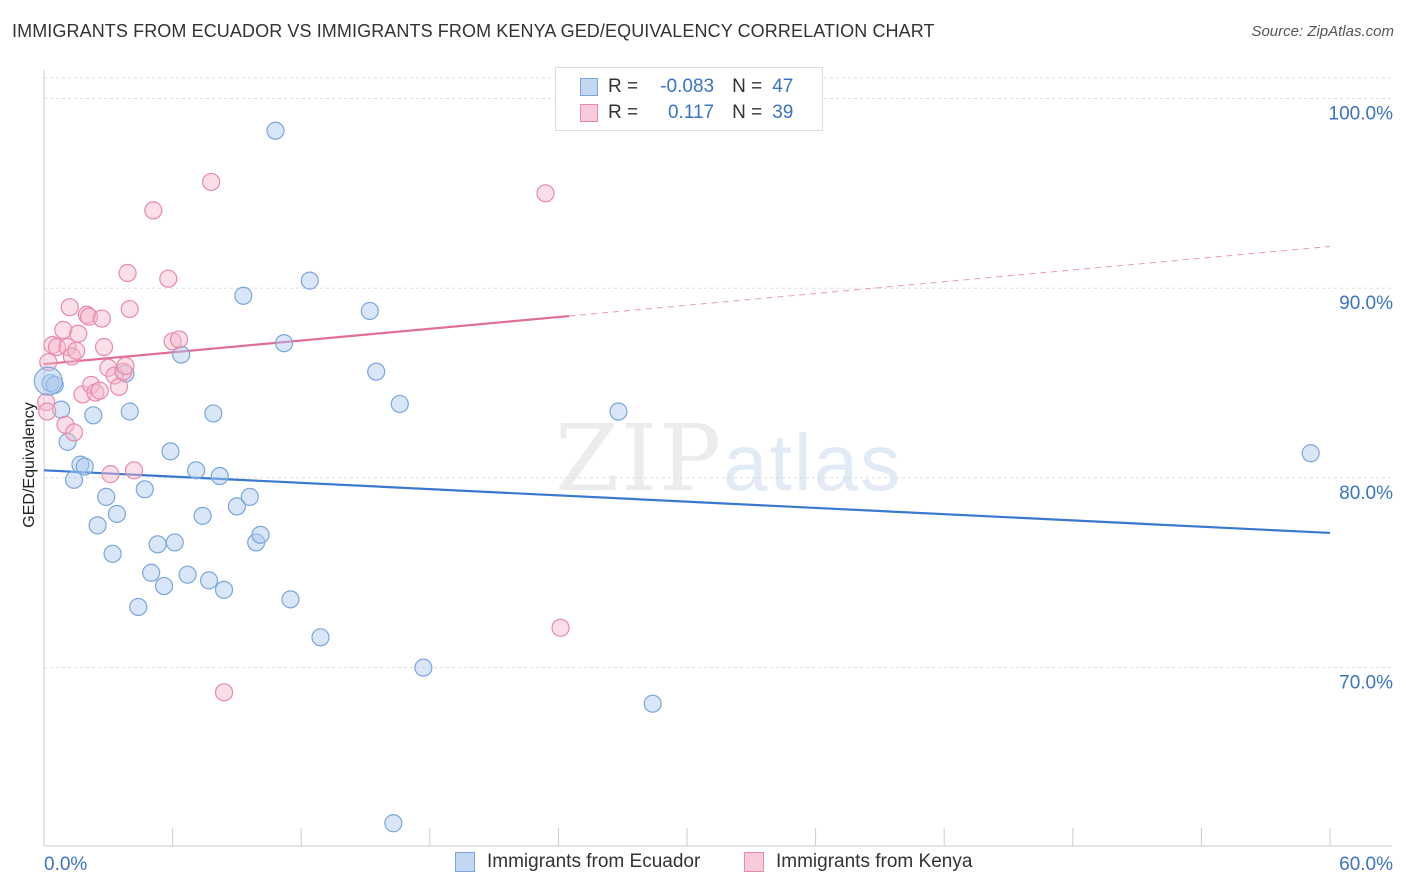  I want to click on point-ecuador-cluster, so click(48, 381).